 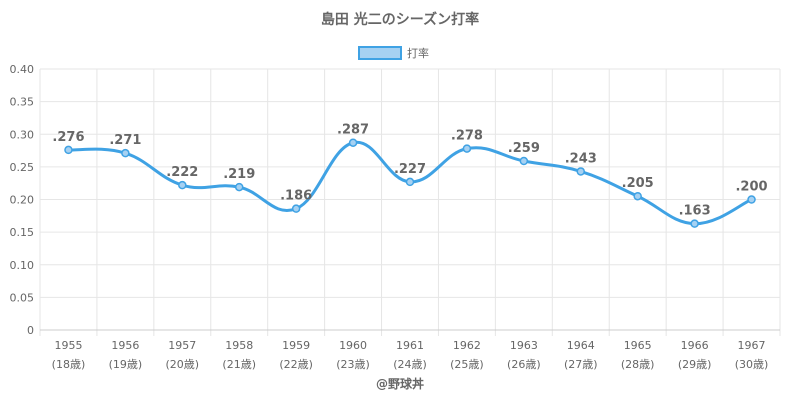 I want to click on x-tick-label: 1962, so click(x=467, y=345).